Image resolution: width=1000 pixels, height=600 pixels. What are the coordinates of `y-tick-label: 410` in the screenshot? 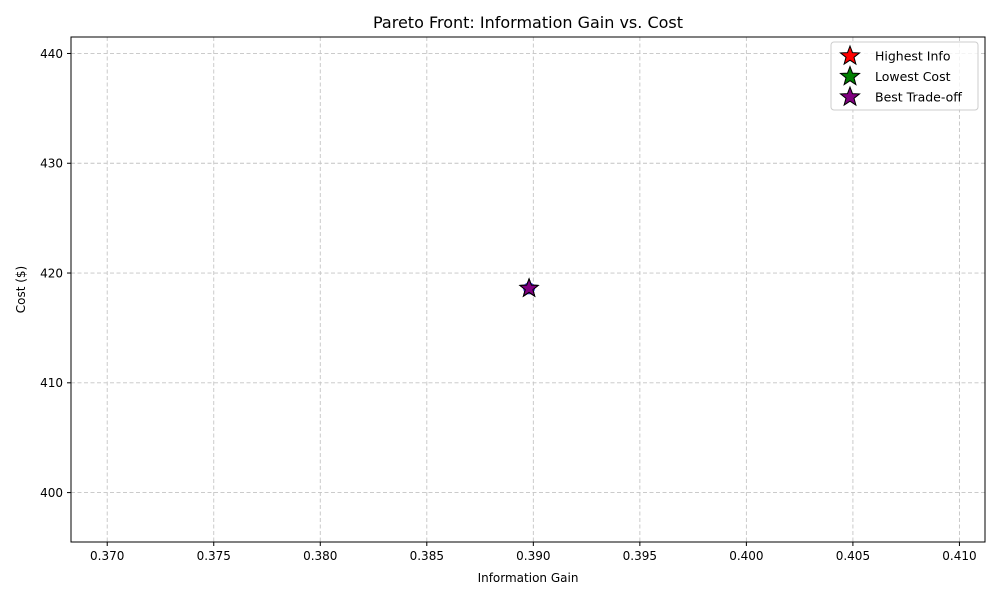 It's located at (51, 383).